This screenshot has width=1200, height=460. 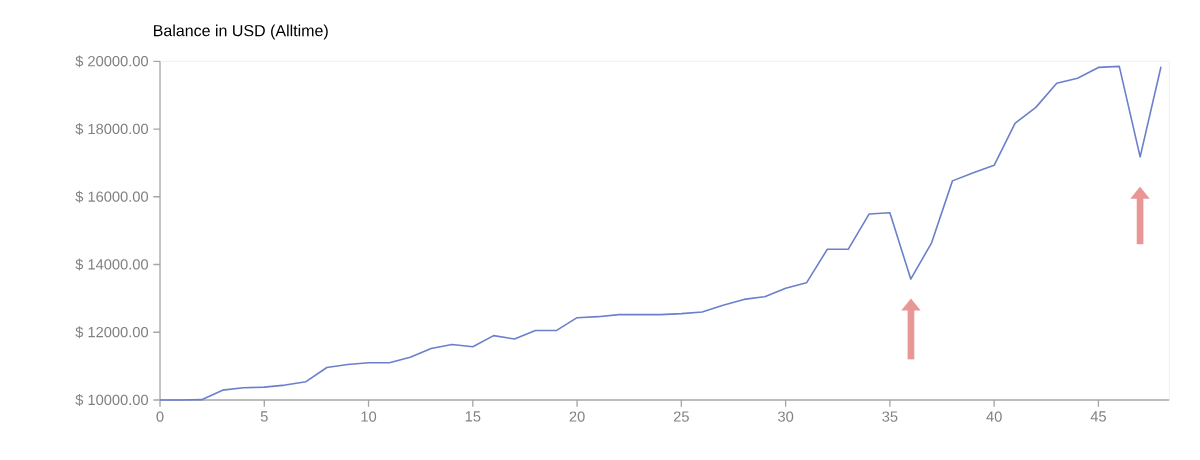 I want to click on x-tick-label: 25, so click(x=681, y=416).